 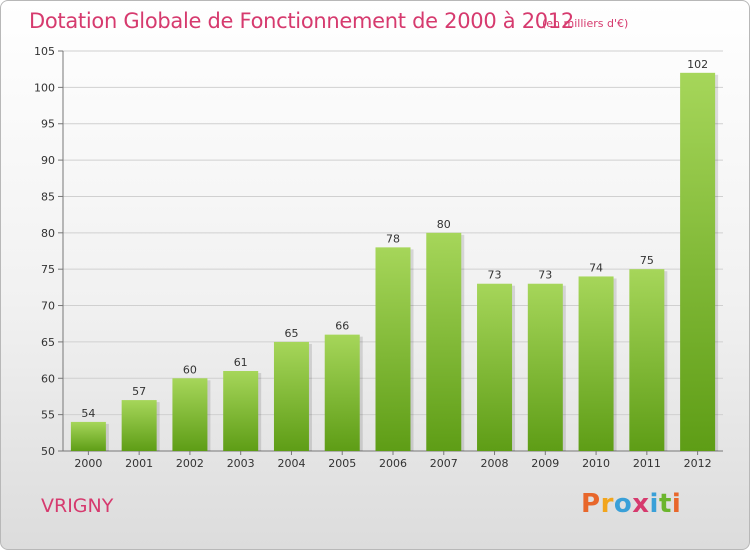 What do you see at coordinates (495, 463) in the screenshot?
I see `x-tick-label: 2008` at bounding box center [495, 463].